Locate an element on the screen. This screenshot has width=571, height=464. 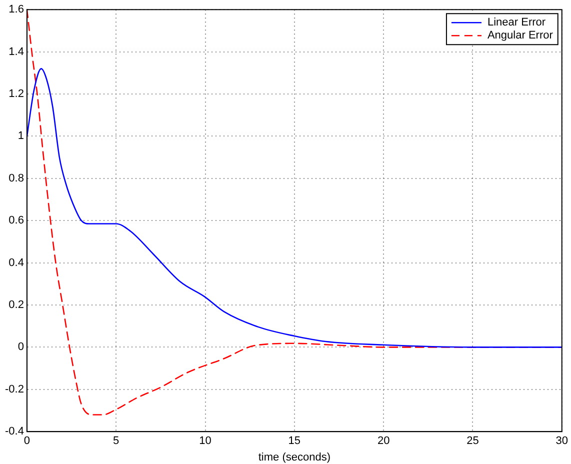
x-tick-label: 5 is located at coordinates (116, 441).